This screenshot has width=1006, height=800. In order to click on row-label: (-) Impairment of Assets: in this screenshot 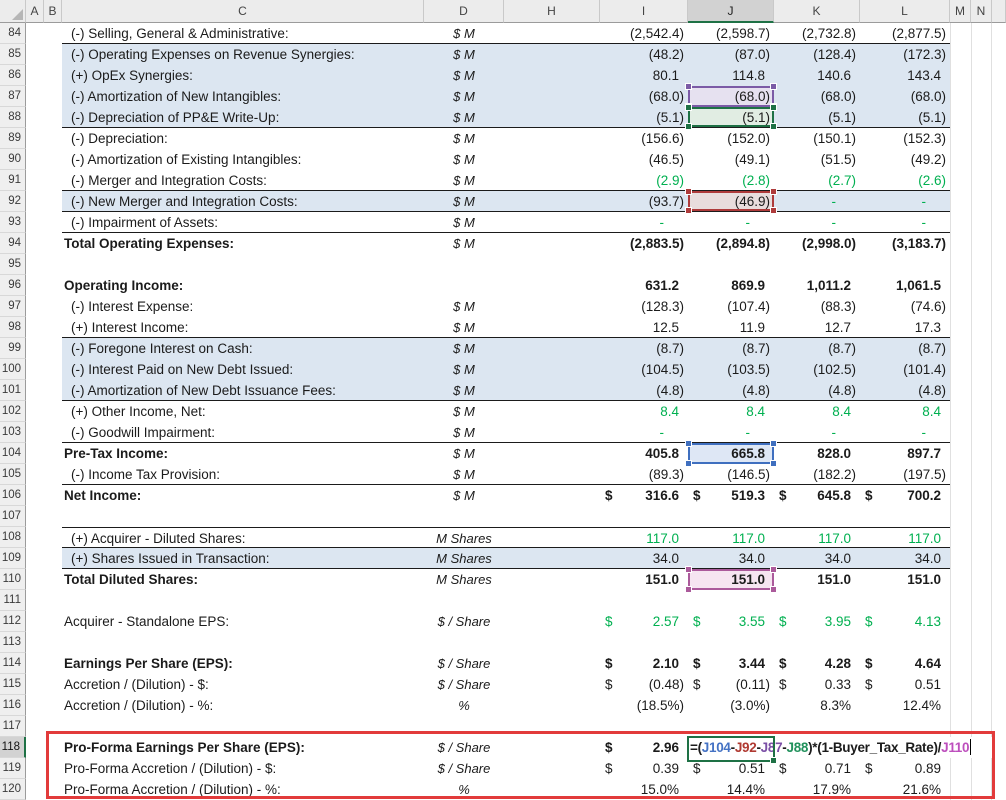, I will do `click(243, 222)`.